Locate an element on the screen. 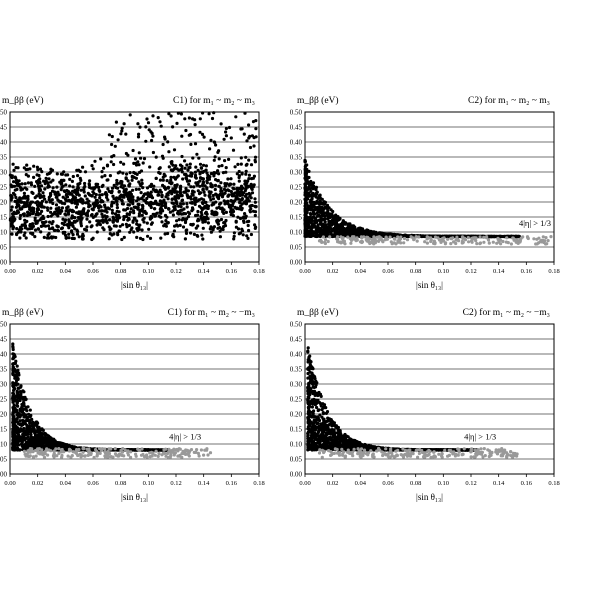 Image resolution: width=598 pixels, height=609 pixels. scatter-points is located at coordinates (112, 401).